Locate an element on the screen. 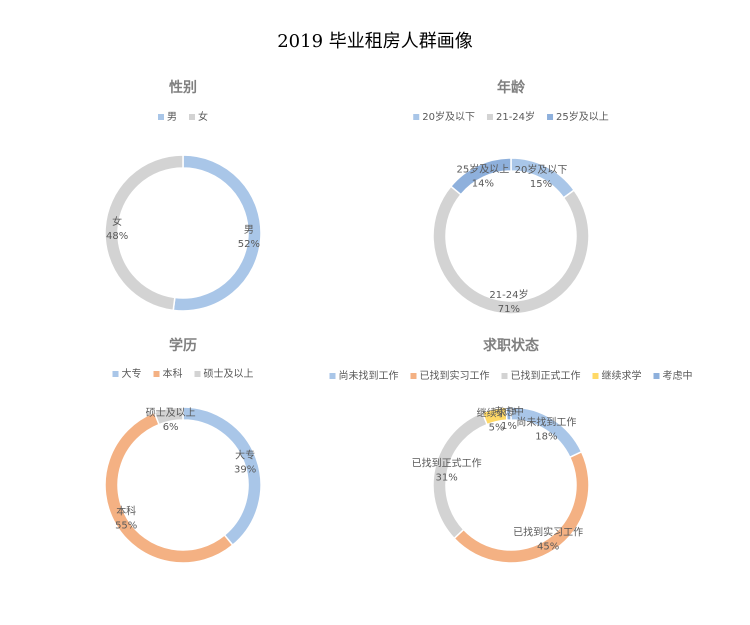 The image size is (750, 625). data-label-value: 48% is located at coordinates (117, 236).